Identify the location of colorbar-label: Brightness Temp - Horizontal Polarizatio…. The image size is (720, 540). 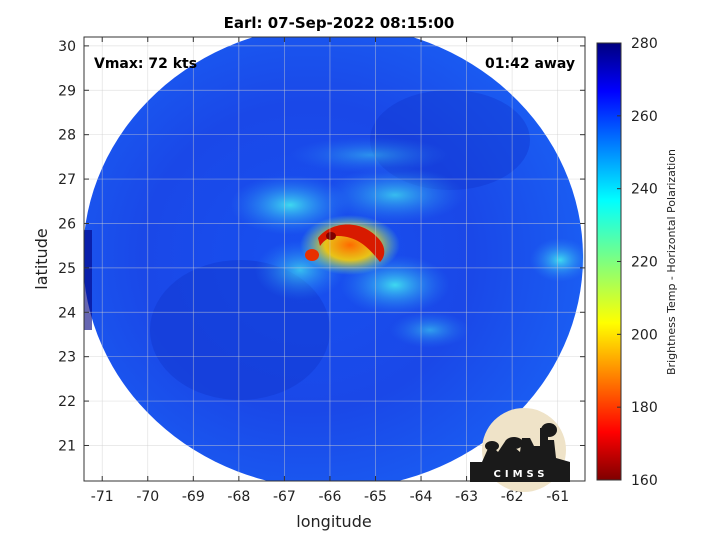
(671, 262).